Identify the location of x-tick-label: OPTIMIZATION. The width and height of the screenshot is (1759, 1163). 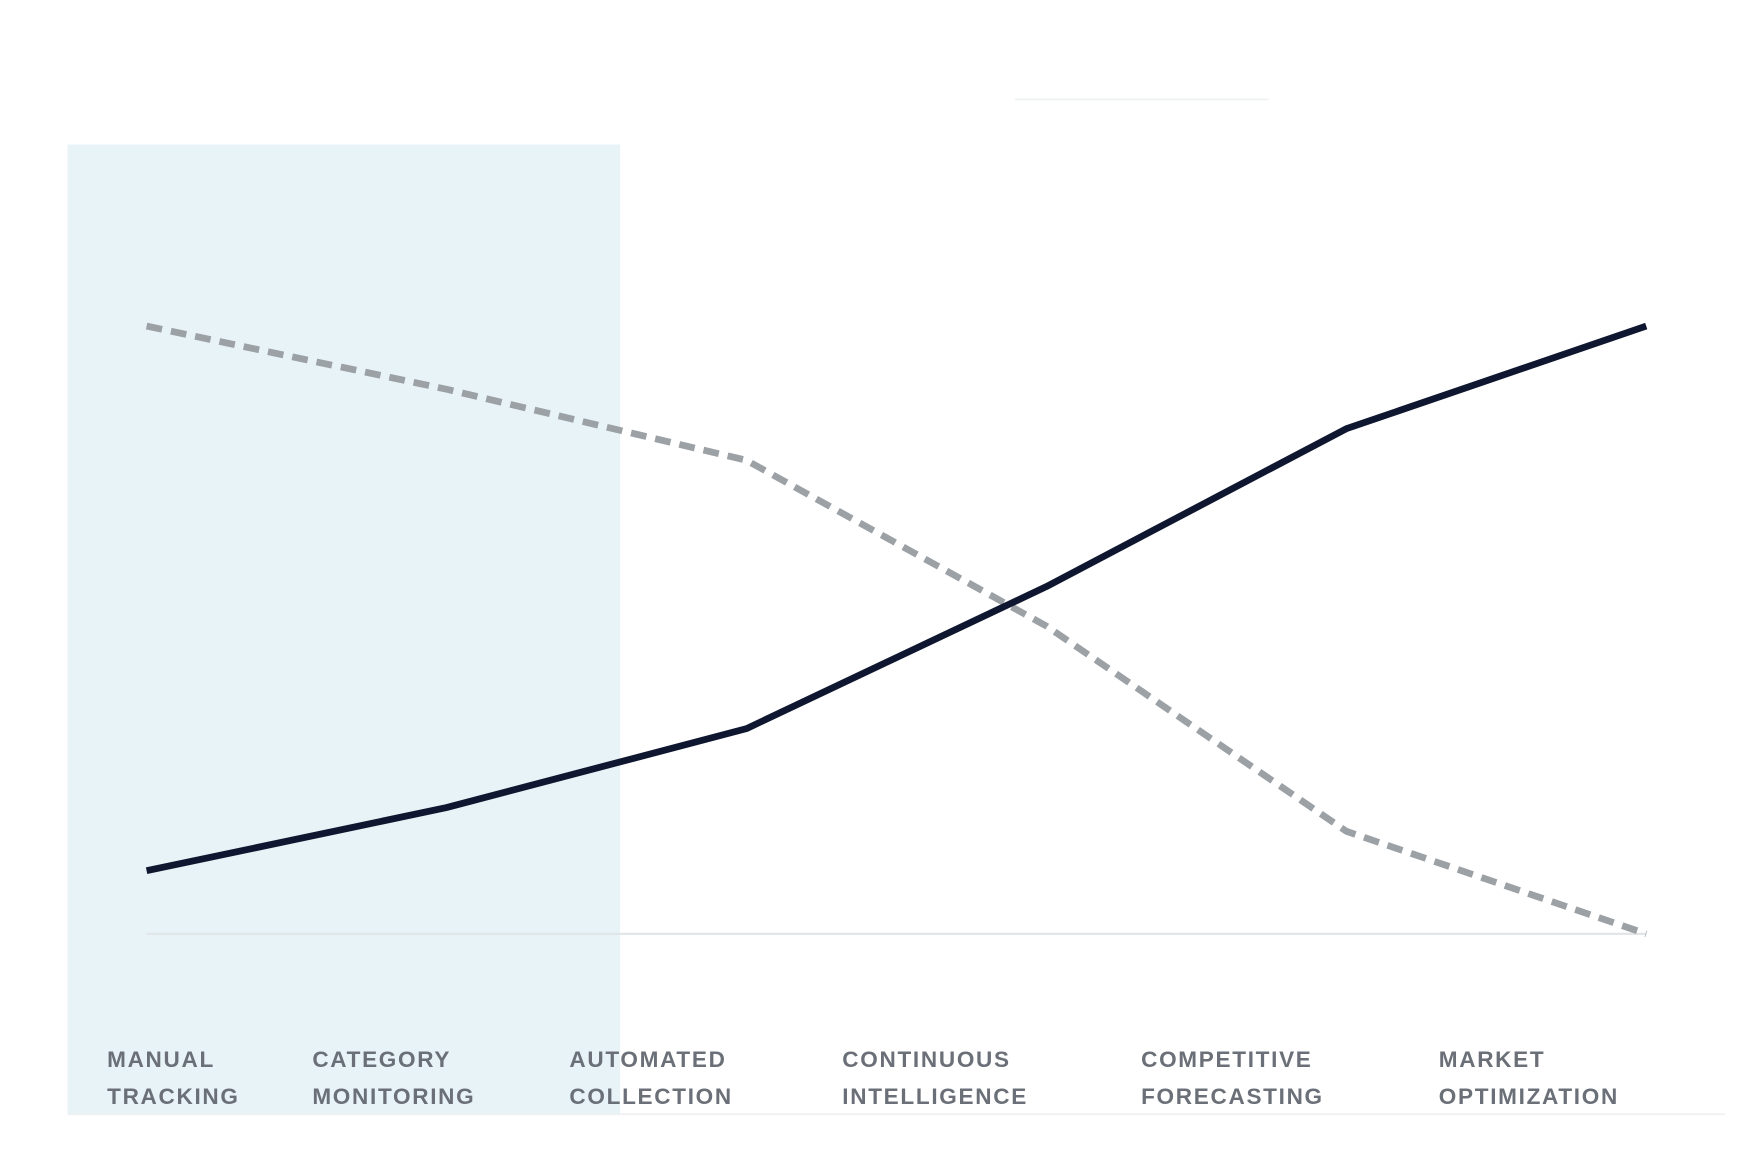
(1529, 1096).